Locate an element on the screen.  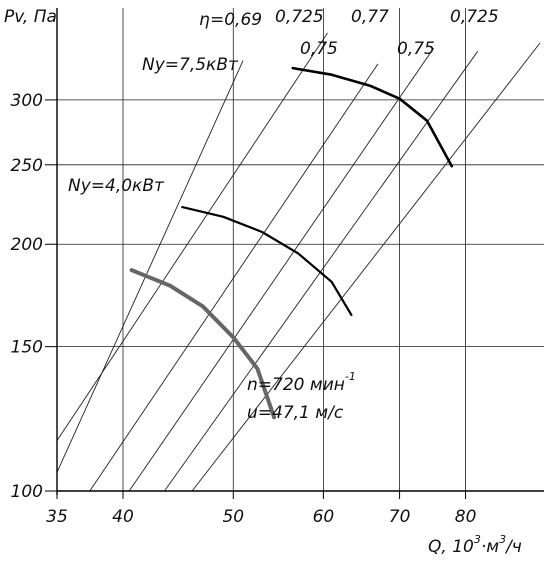
x-axis-title: Q, 103·м3/ч is located at coordinates (475, 545).